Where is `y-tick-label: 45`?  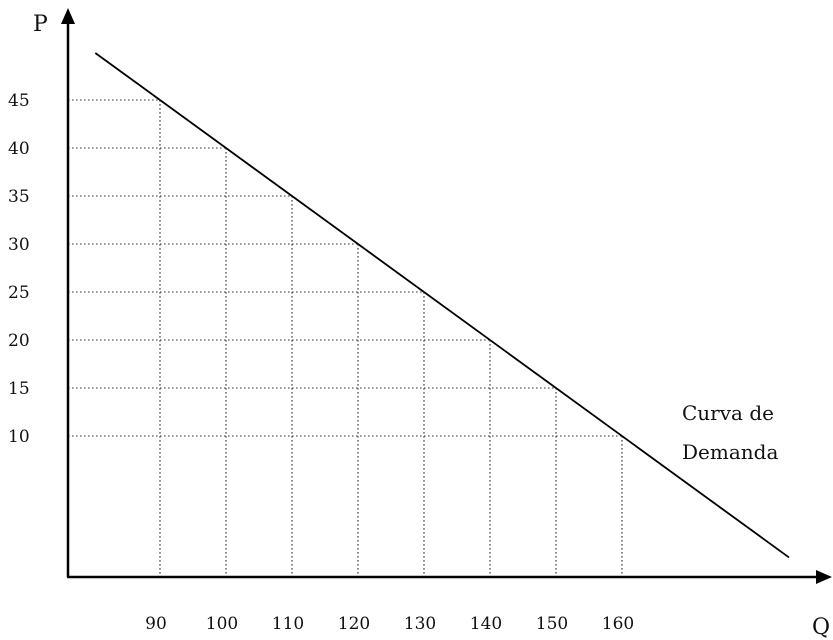
y-tick-label: 45 is located at coordinates (19, 101).